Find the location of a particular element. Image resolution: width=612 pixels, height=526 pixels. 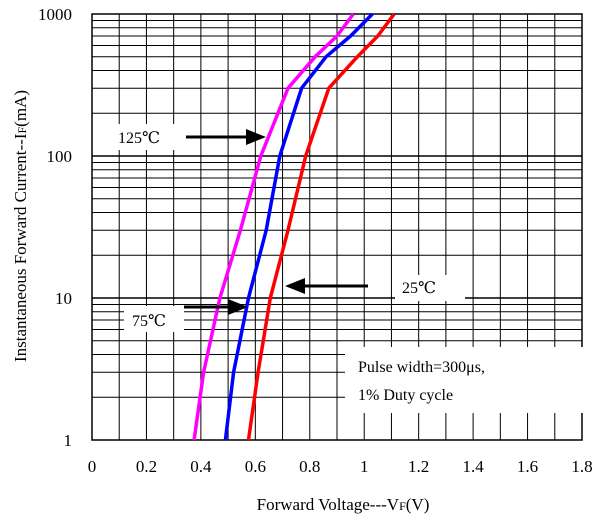

x-tick-label: 1.2 is located at coordinates (418, 466).